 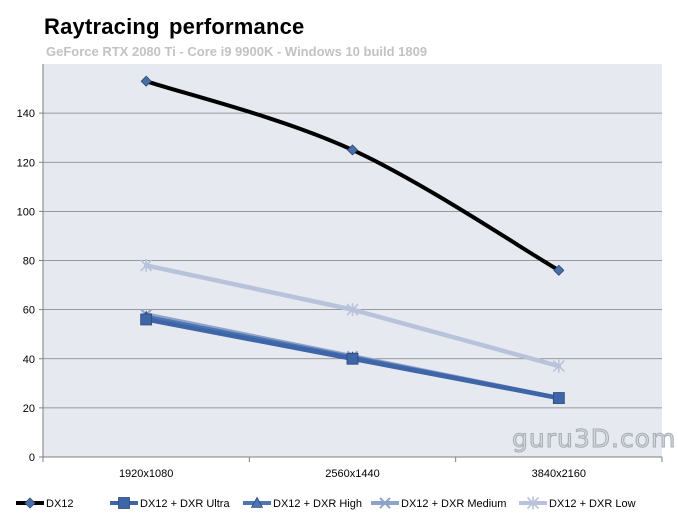 What do you see at coordinates (352, 474) in the screenshot?
I see `x-tick-label: 2560x1440` at bounding box center [352, 474].